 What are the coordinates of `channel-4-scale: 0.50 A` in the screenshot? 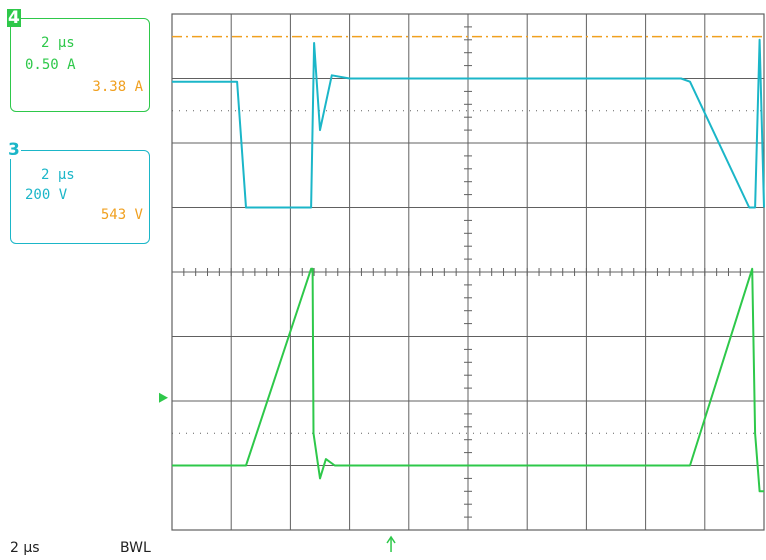 It's located at (50, 65).